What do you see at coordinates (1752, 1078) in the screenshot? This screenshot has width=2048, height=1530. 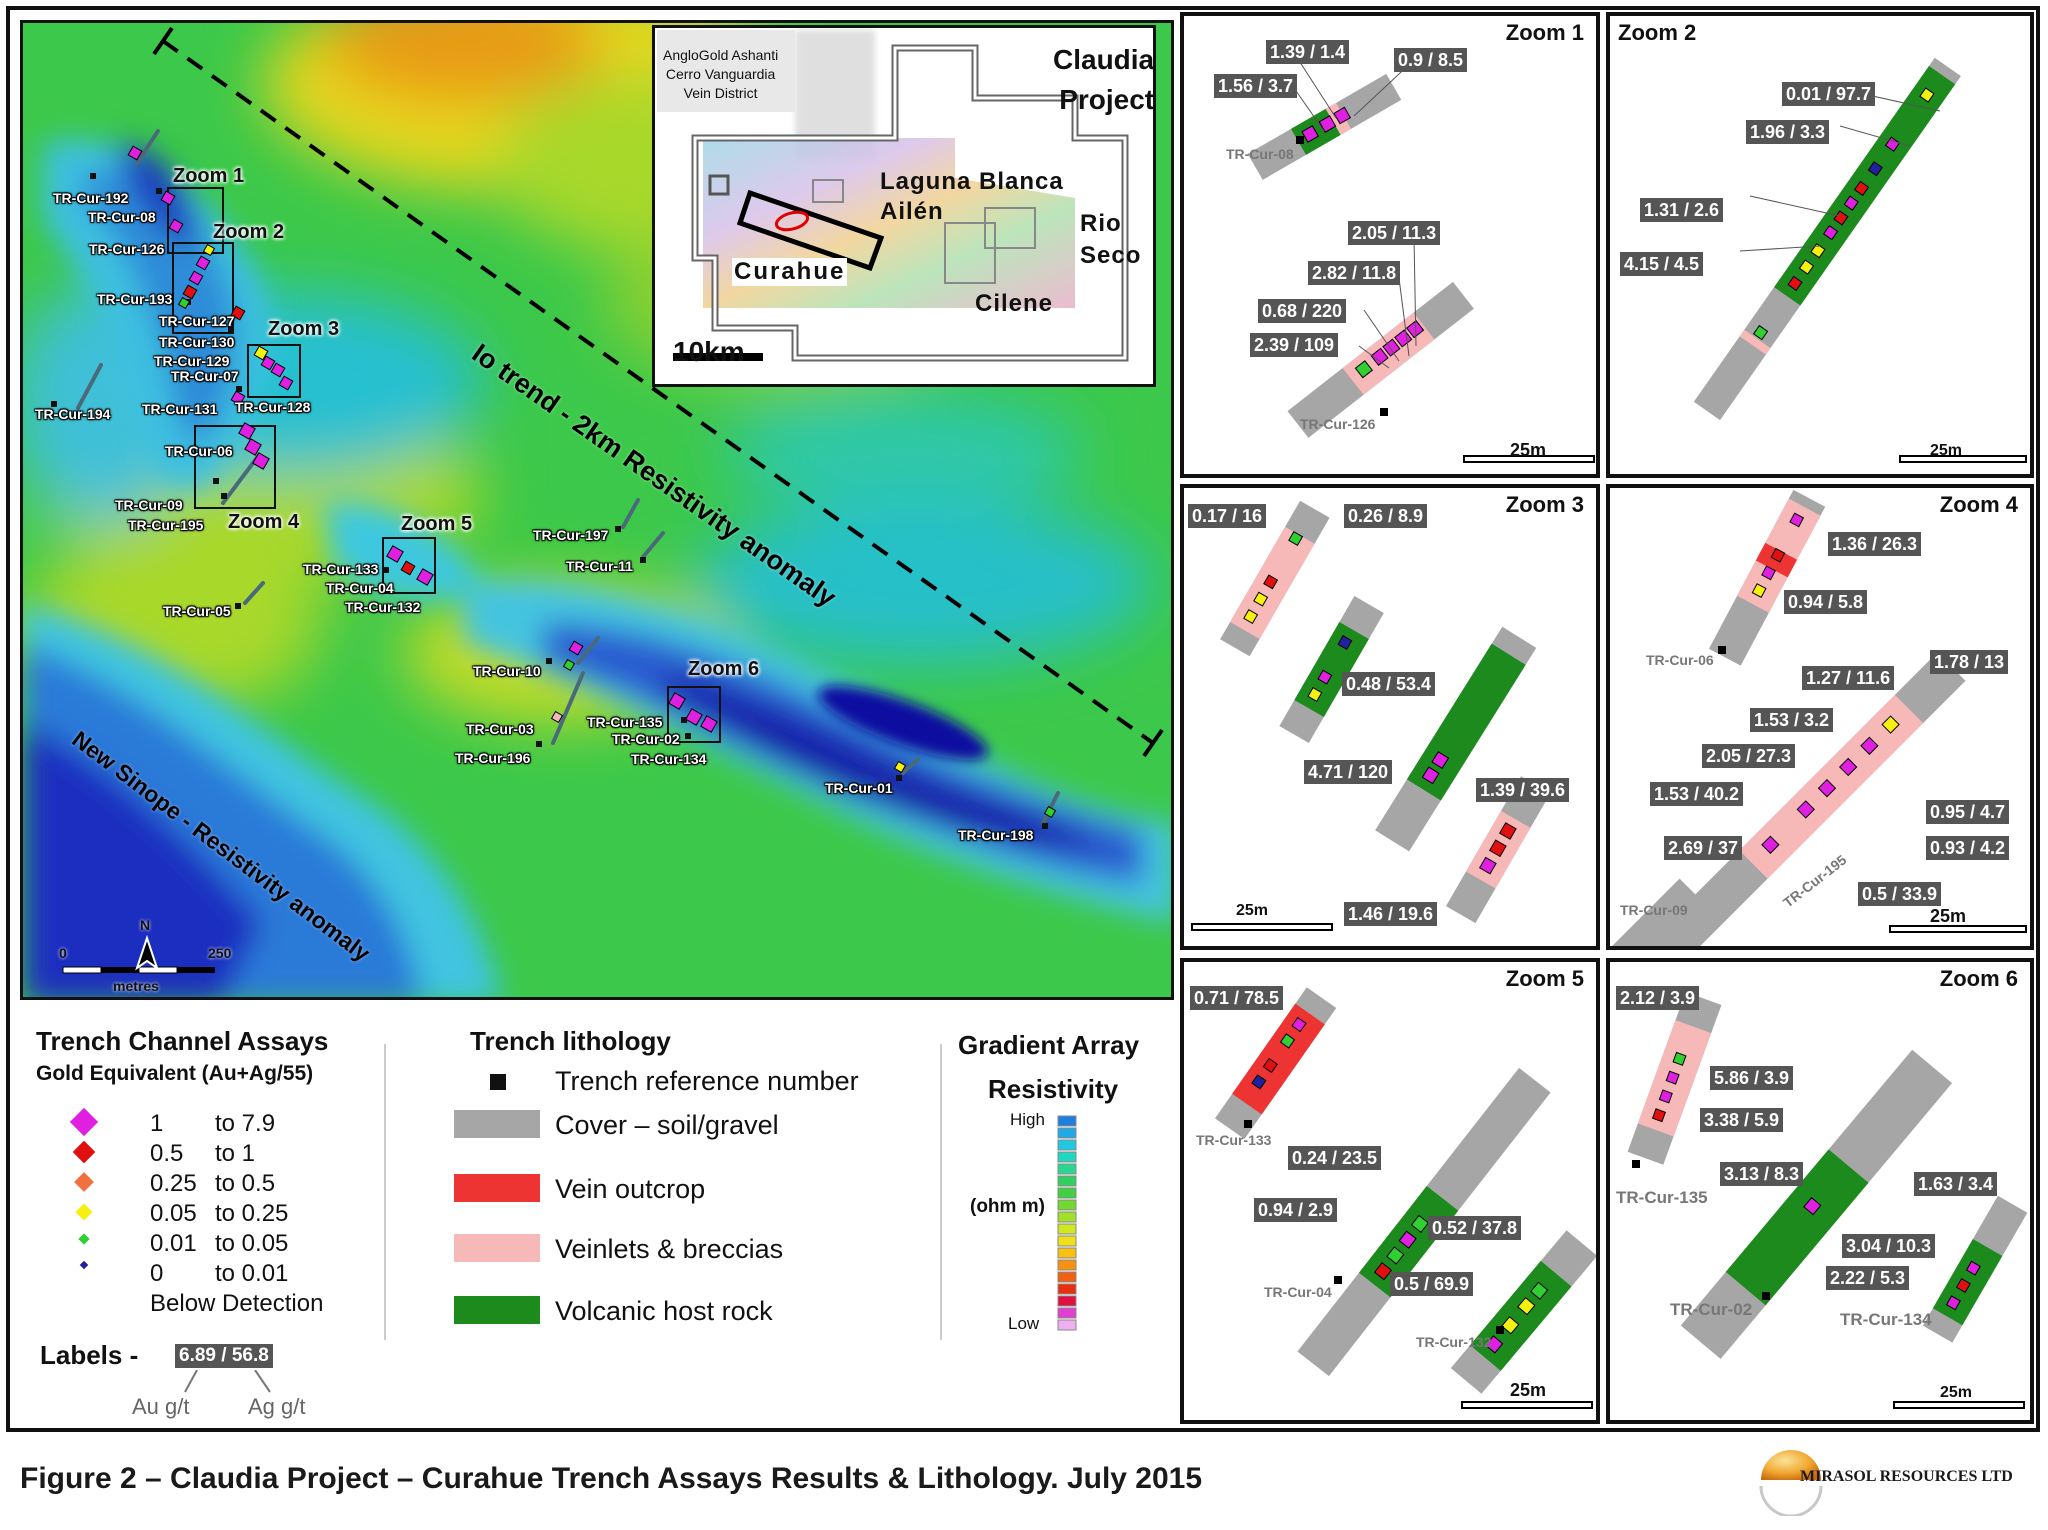 I see `assay-label: 5.86 / 3.9` at bounding box center [1752, 1078].